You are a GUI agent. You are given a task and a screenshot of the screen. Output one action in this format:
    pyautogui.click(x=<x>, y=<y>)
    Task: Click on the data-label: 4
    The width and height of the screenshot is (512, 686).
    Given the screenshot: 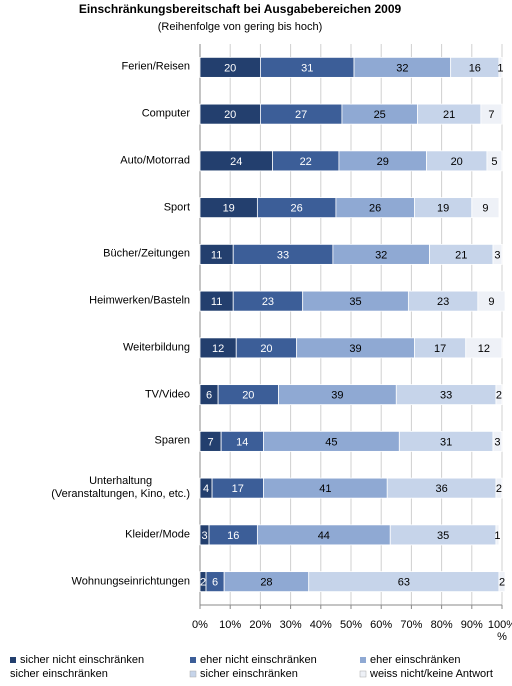 What is the action you would take?
    pyautogui.click(x=206, y=489)
    